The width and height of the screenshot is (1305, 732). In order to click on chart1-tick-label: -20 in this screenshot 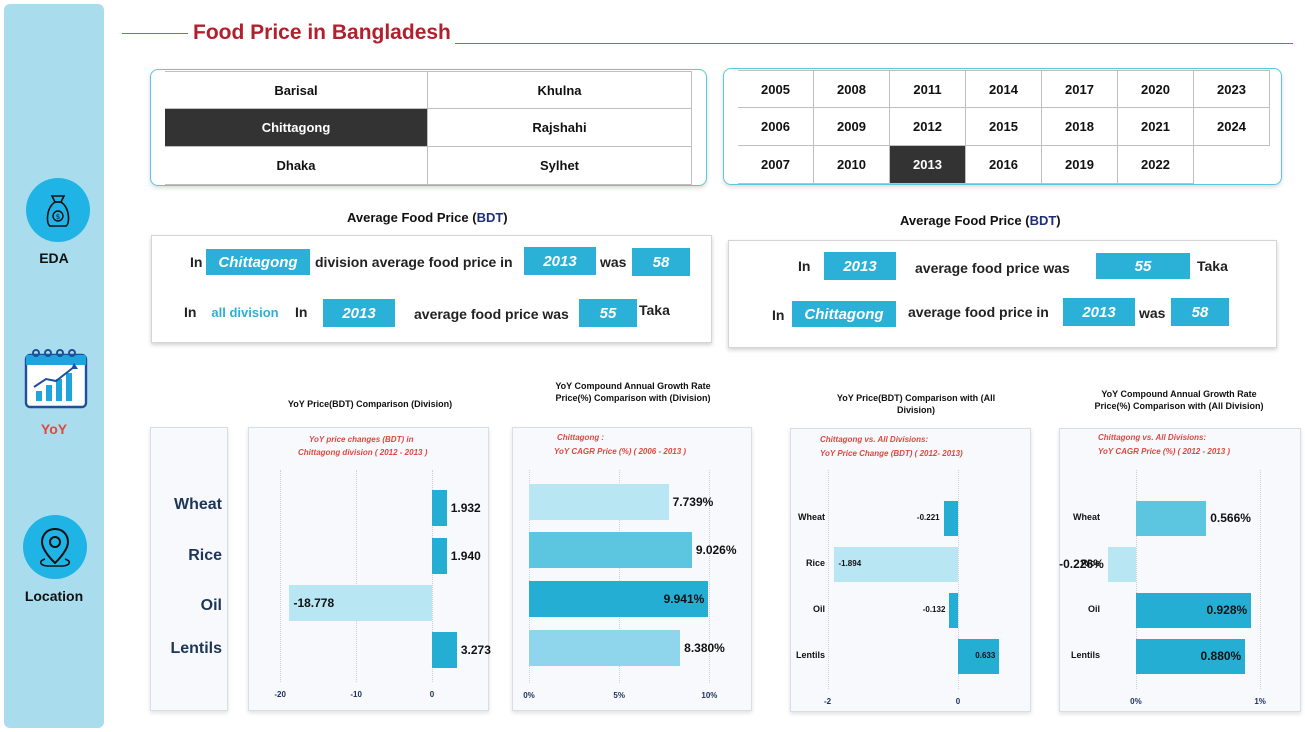, I will do `click(280, 694)`.